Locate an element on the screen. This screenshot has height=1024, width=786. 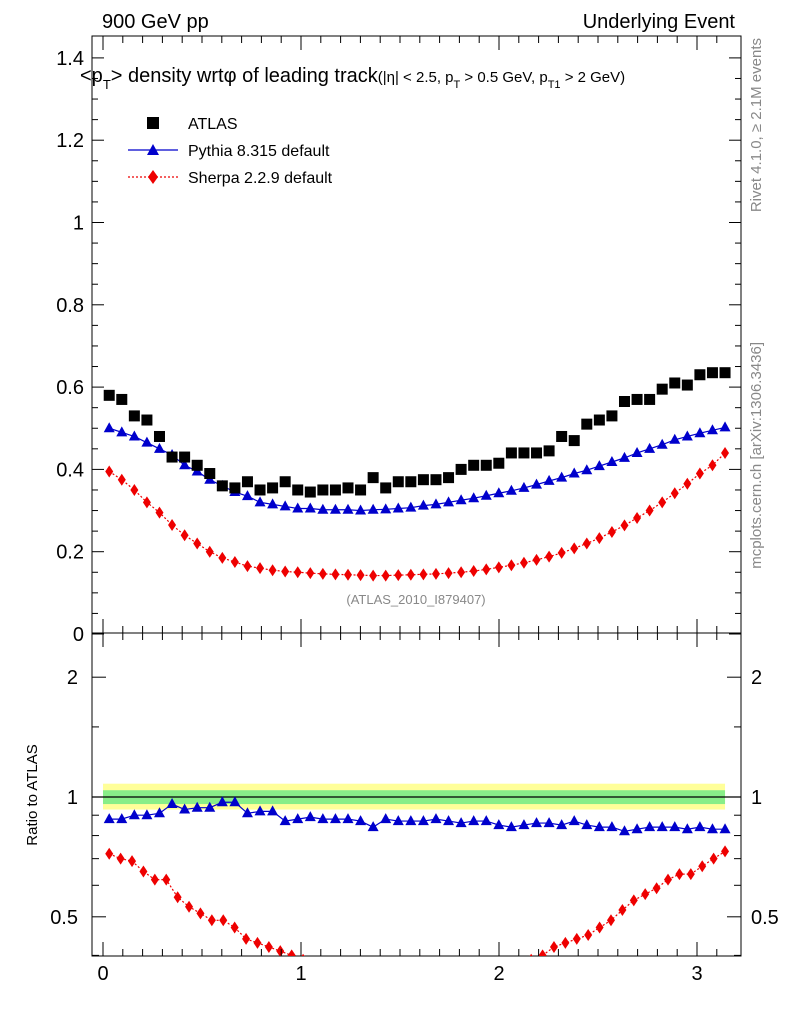
legend-sherpa-marker is located at coordinates (153, 177).